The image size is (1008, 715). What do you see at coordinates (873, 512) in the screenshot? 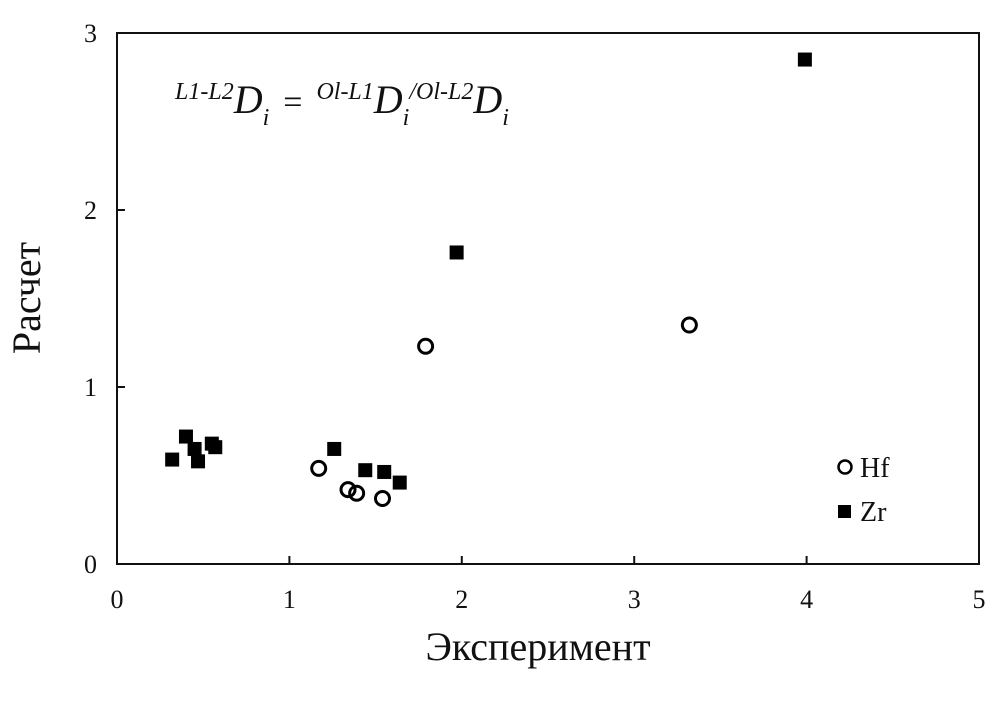
I see `legend-label-zr: Zr` at bounding box center [873, 512].